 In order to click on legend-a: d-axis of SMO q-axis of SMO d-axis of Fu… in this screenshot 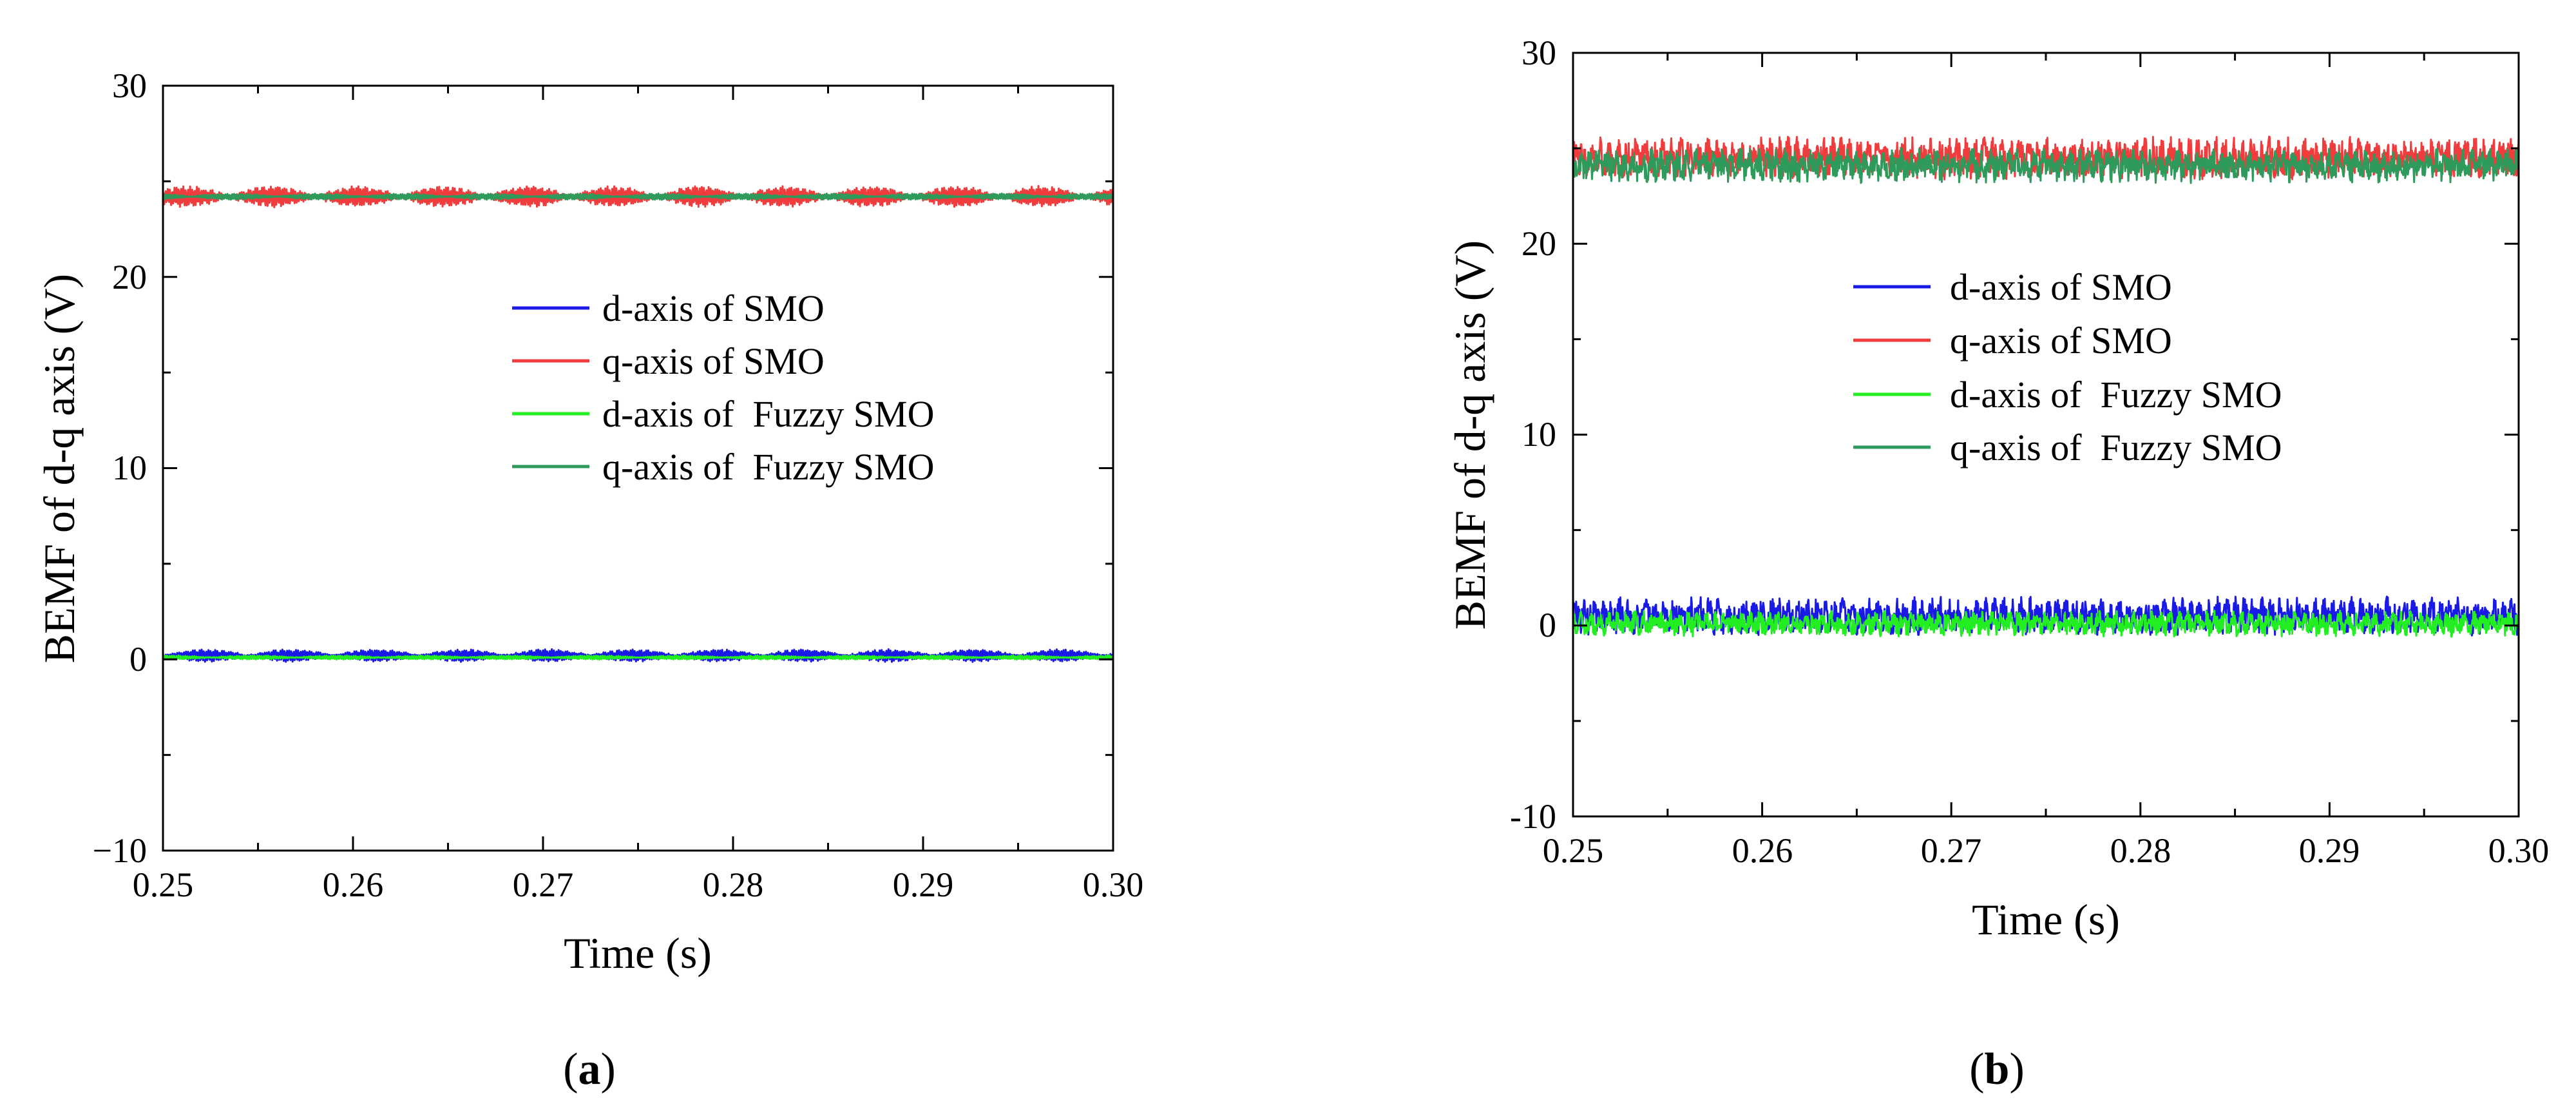, I will do `click(723, 387)`.